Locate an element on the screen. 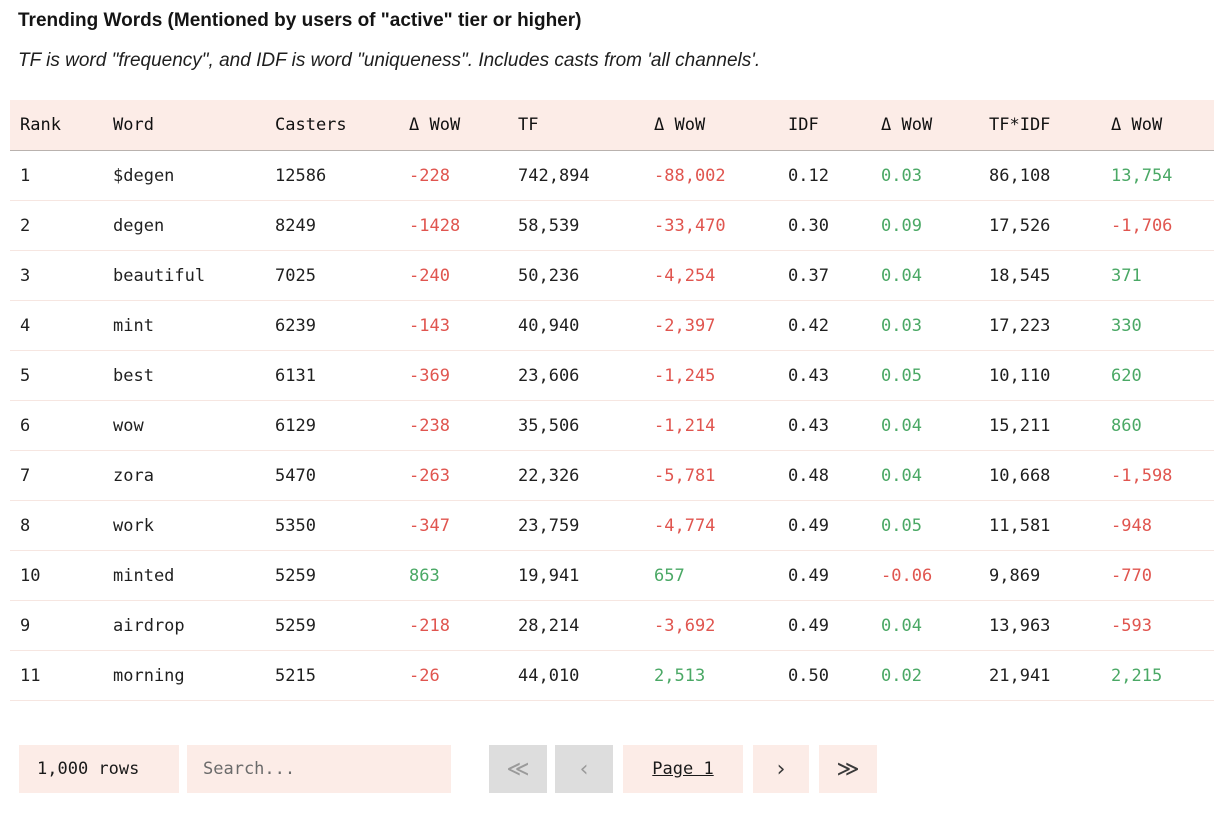 The height and width of the screenshot is (816, 1232). cell-tf-wow: 657 is located at coordinates (711, 575).